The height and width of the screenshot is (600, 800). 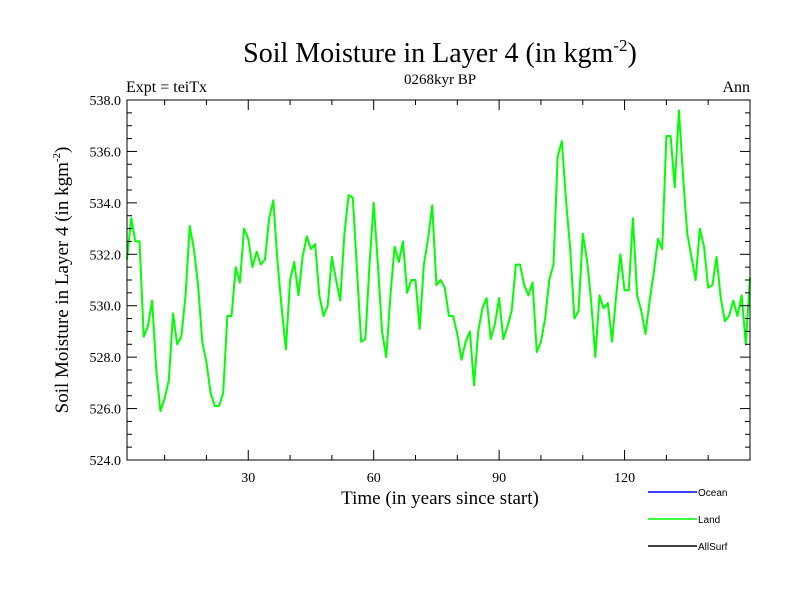 What do you see at coordinates (440, 498) in the screenshot?
I see `x-axis-label: Time (in years since start)` at bounding box center [440, 498].